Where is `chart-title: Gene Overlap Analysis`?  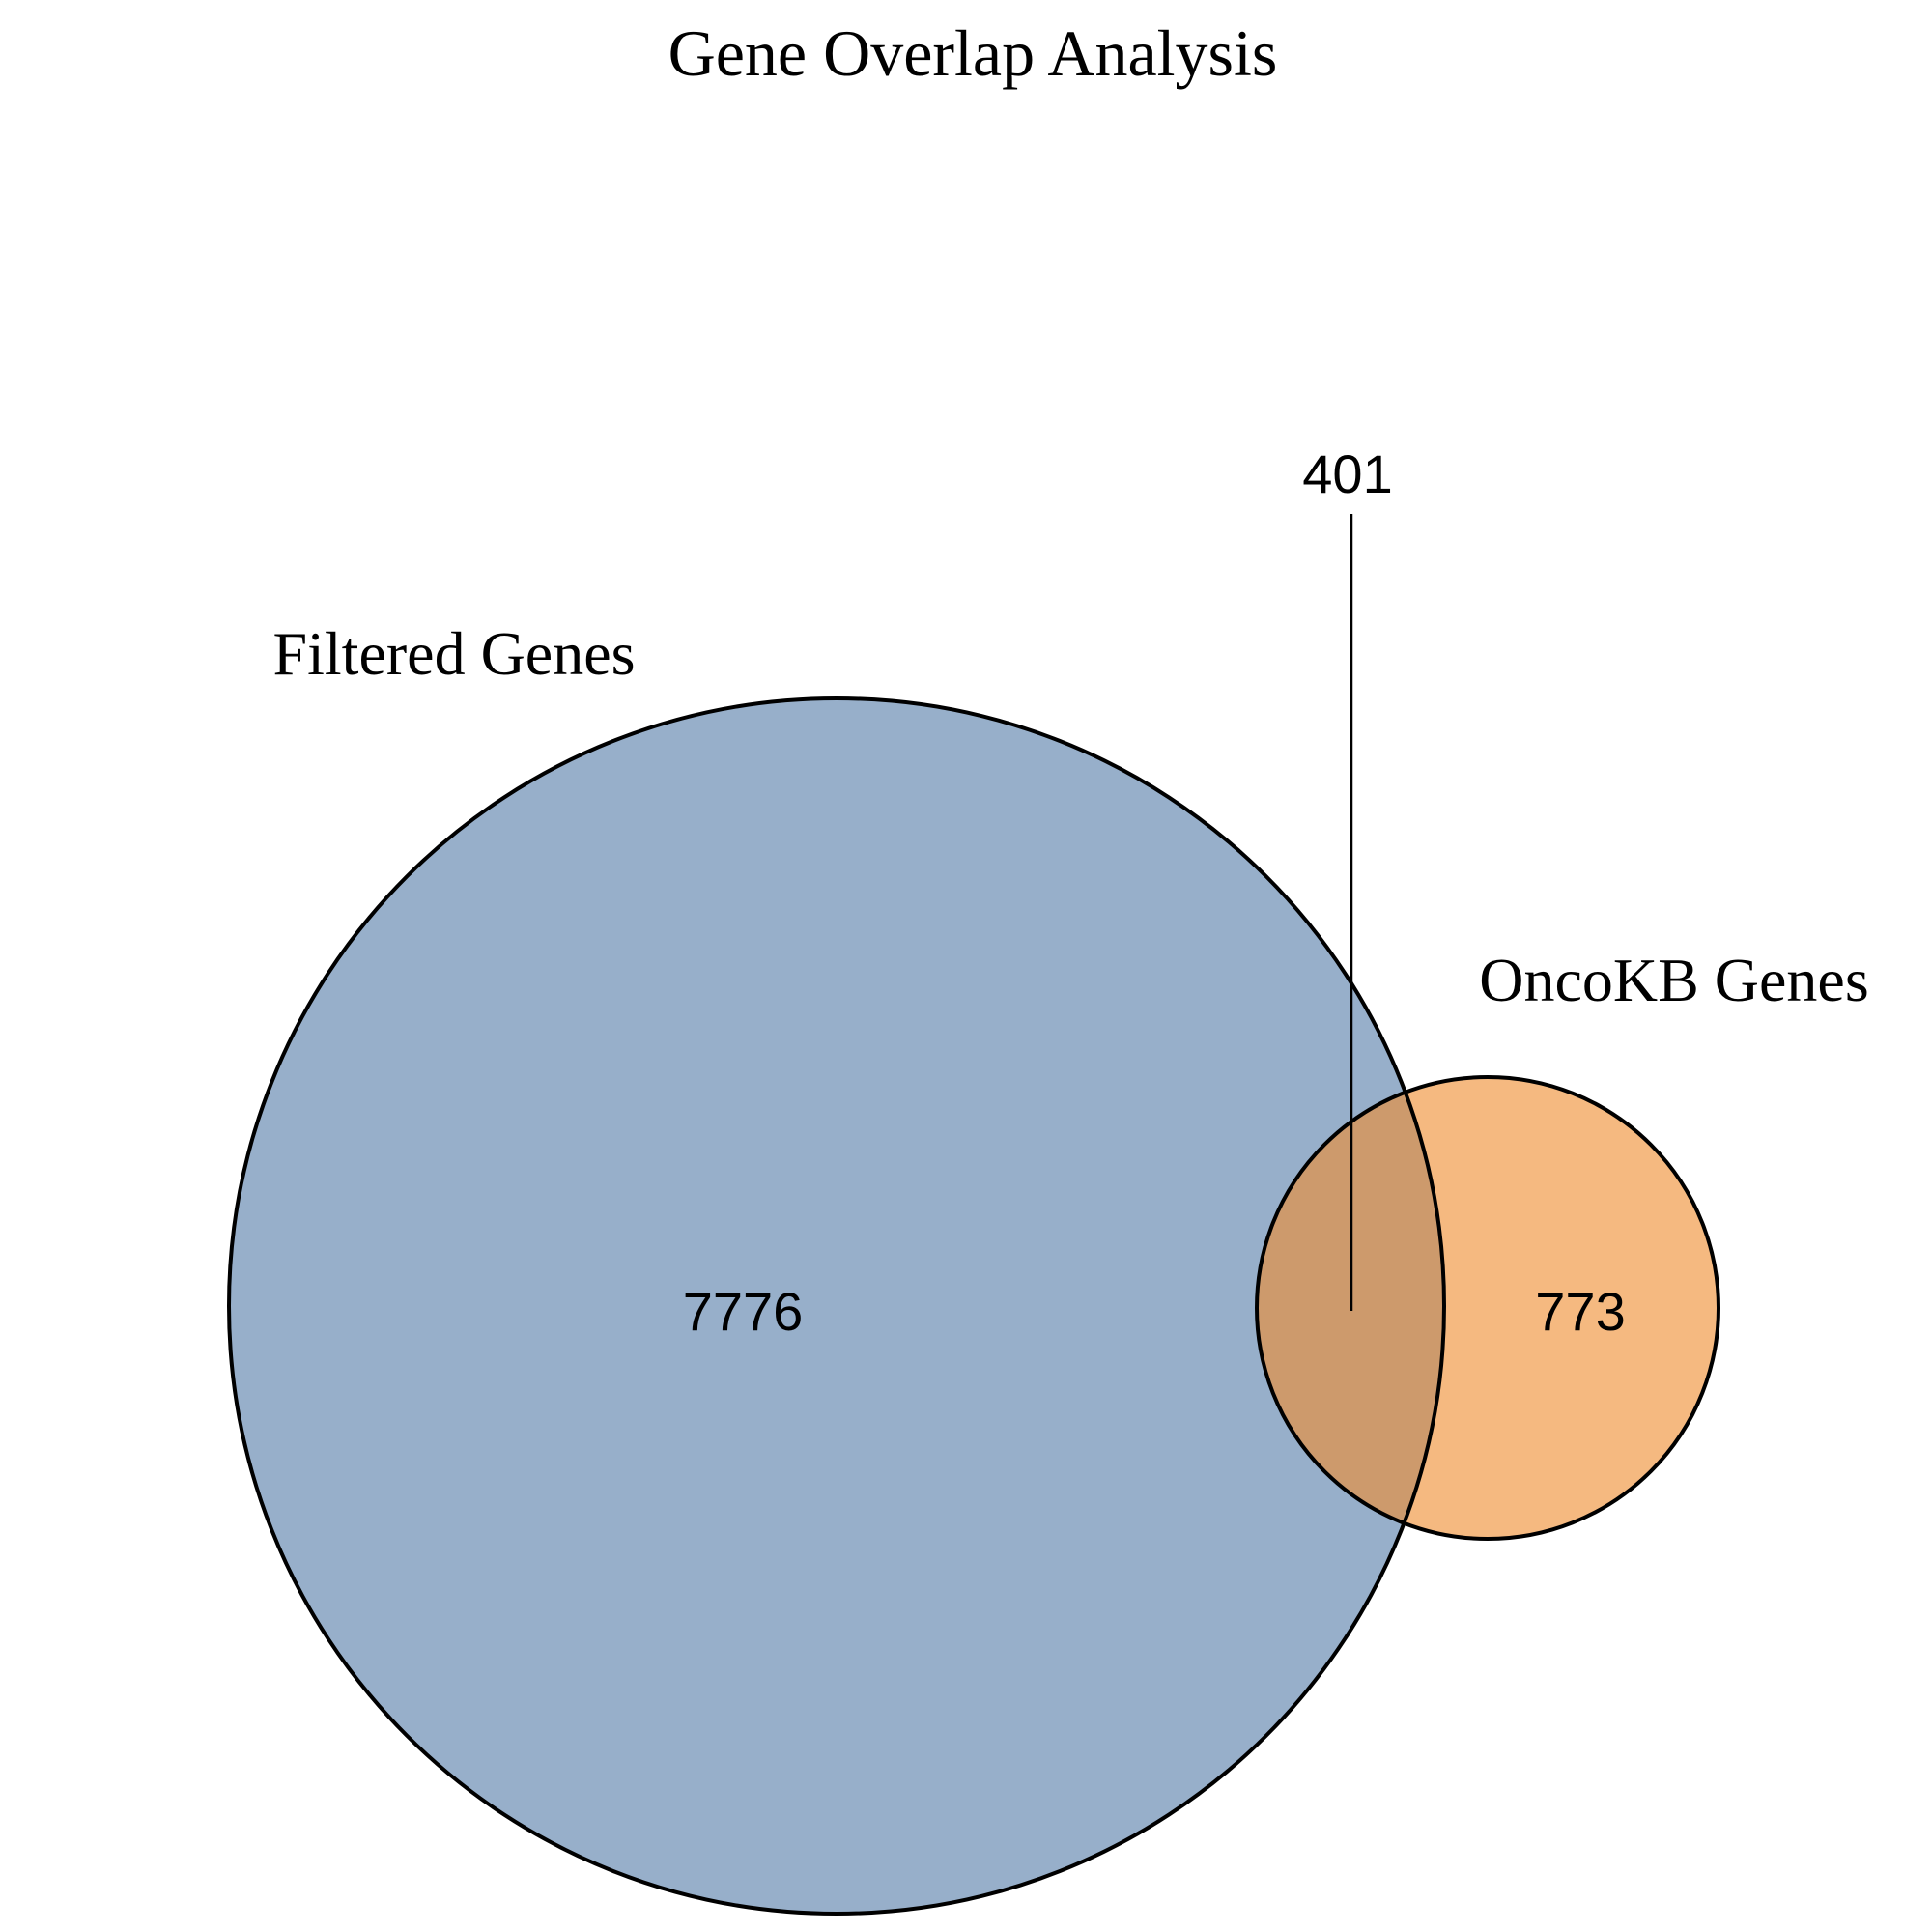 chart-title: Gene Overlap Analysis is located at coordinates (973, 53).